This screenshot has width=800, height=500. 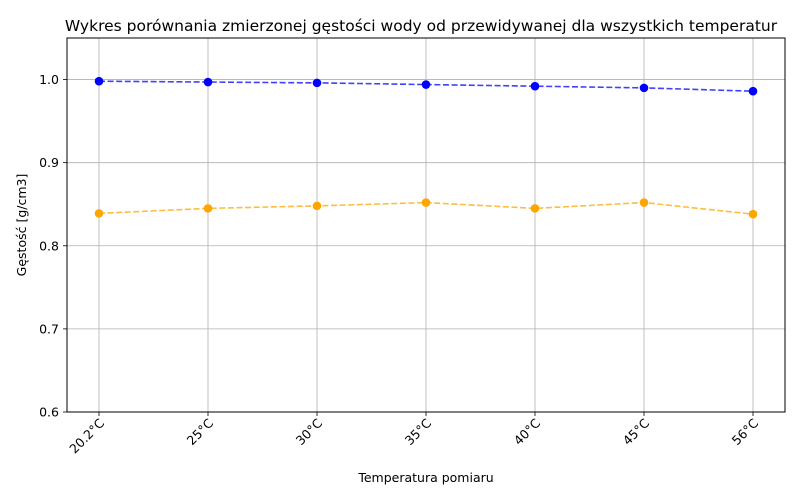 What do you see at coordinates (418, 431) in the screenshot?
I see `x-tick-label: 35°C` at bounding box center [418, 431].